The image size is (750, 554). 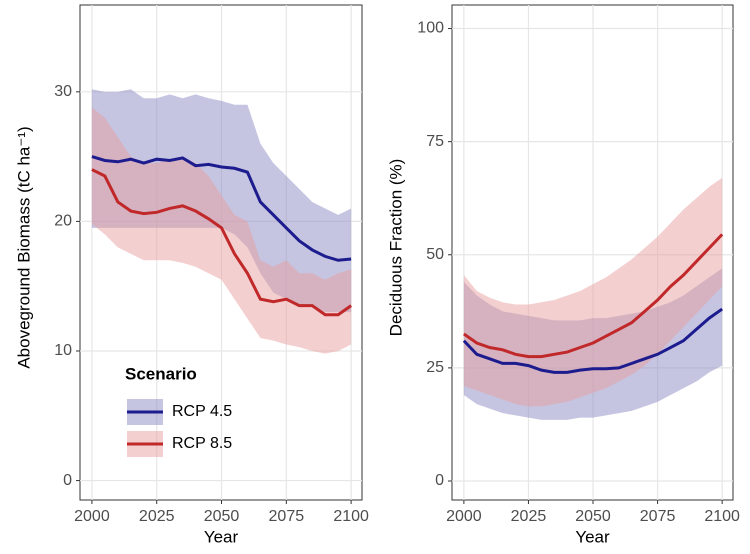 What do you see at coordinates (202, 443) in the screenshot?
I see `legend-label: RCP 8.5` at bounding box center [202, 443].